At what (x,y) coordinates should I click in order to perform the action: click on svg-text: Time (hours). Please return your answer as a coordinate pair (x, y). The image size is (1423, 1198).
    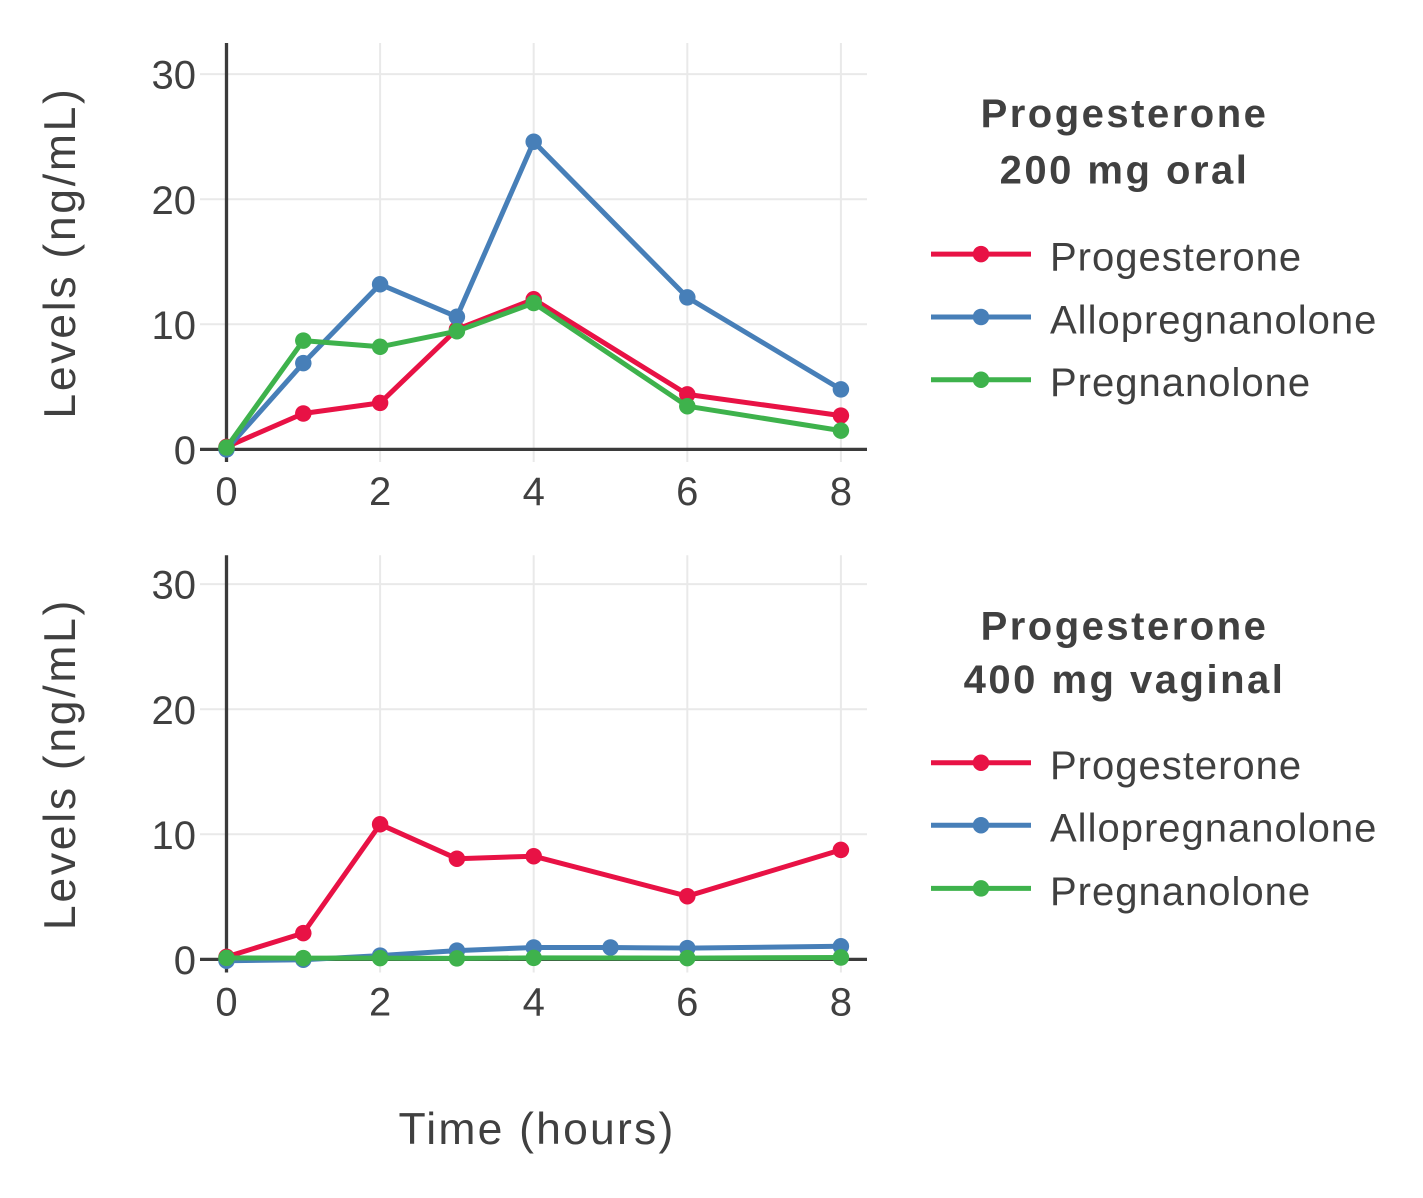
    Looking at the image, I should click on (537, 1129).